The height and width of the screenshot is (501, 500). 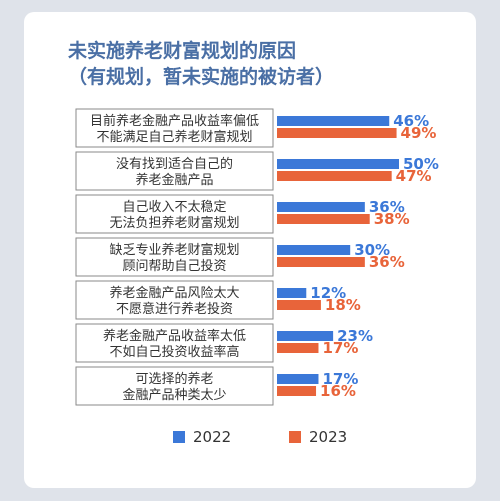 I want to click on value-label: 50%, so click(x=421, y=164).